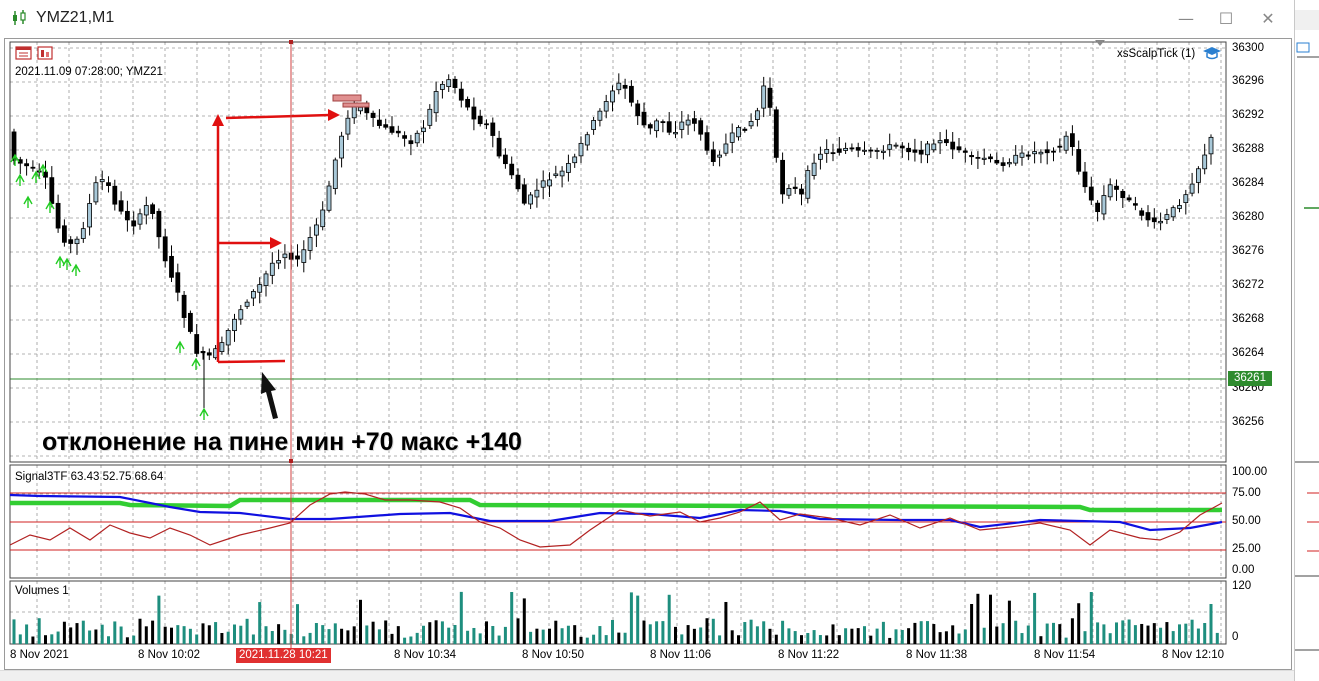 This screenshot has width=1319, height=681. Describe the element at coordinates (1248, 81) in the screenshot. I see `price-axis-label: 36296` at that location.